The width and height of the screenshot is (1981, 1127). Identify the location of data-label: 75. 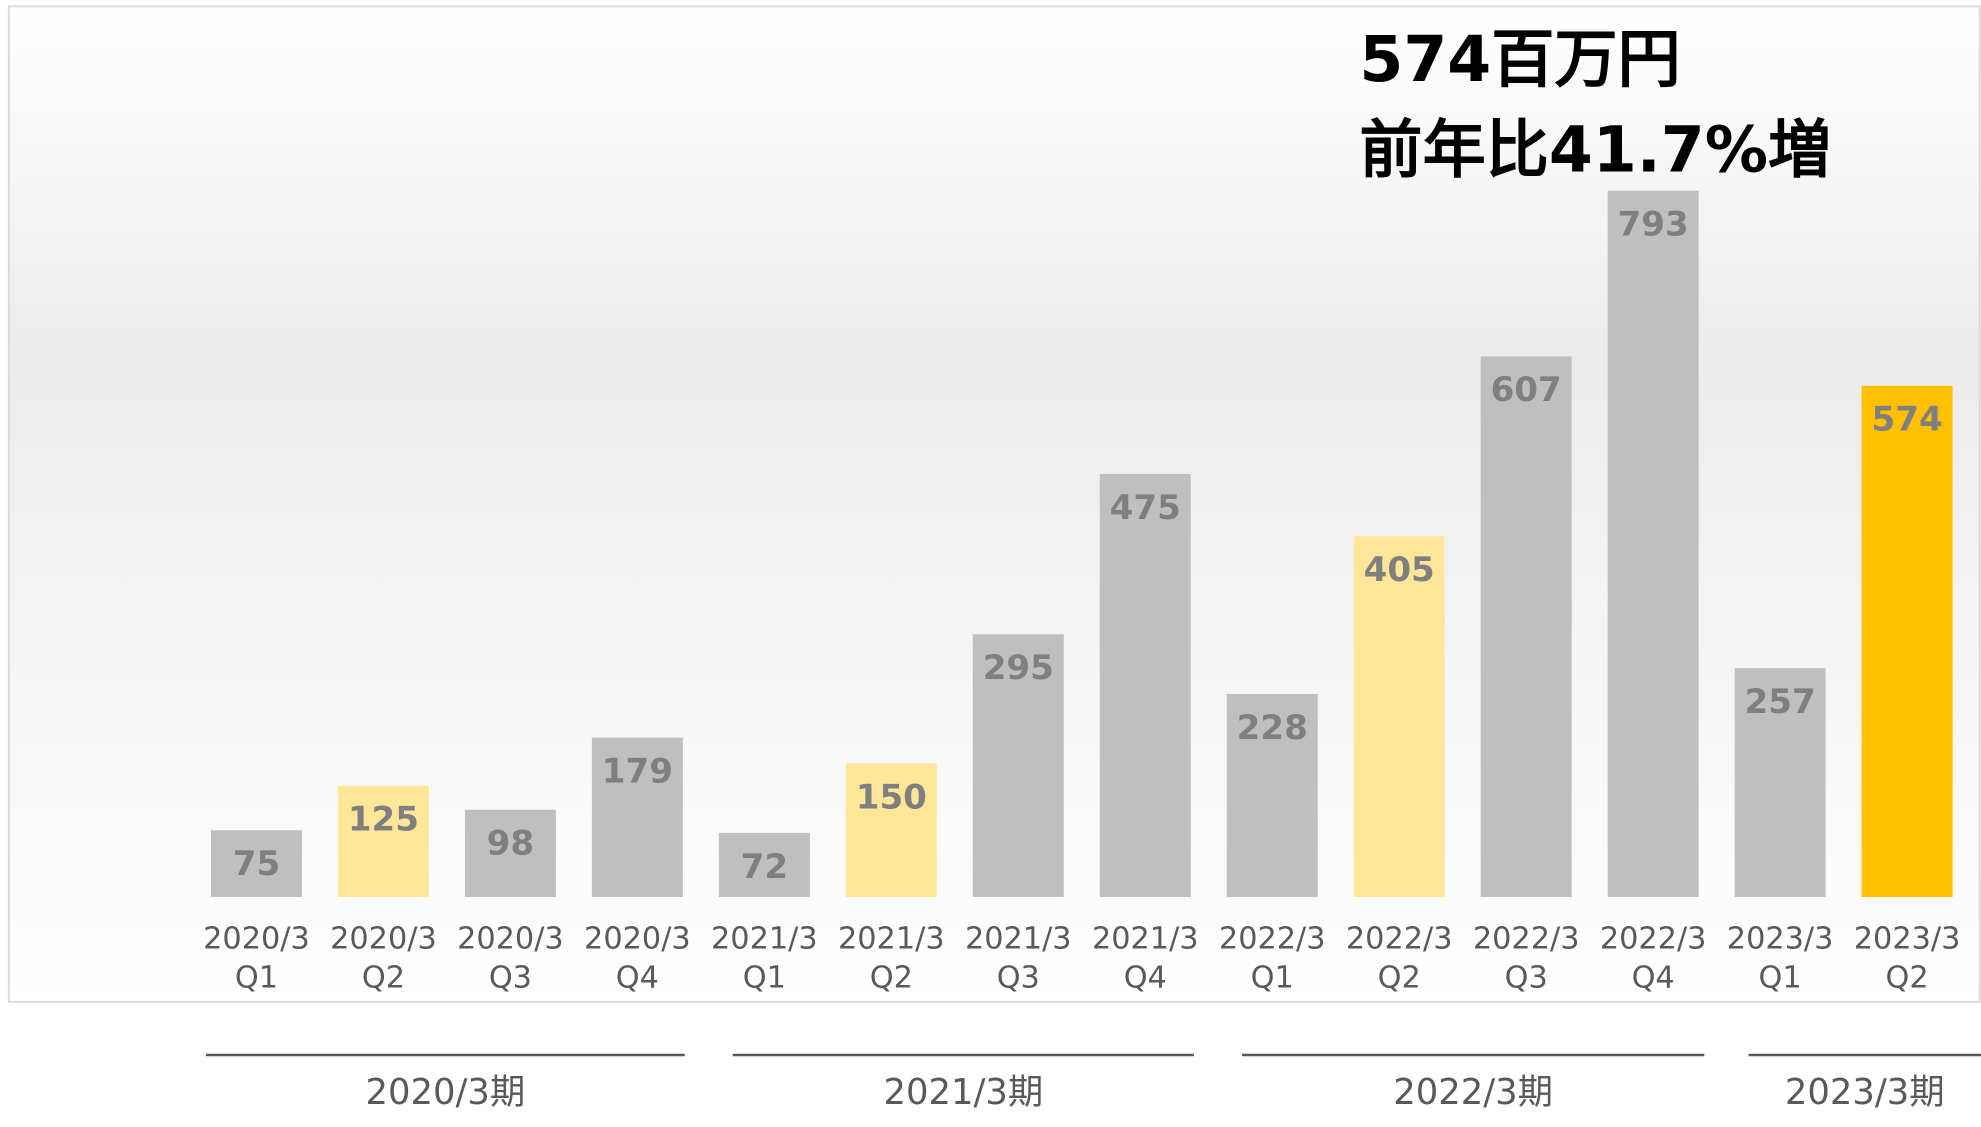
(256, 864).